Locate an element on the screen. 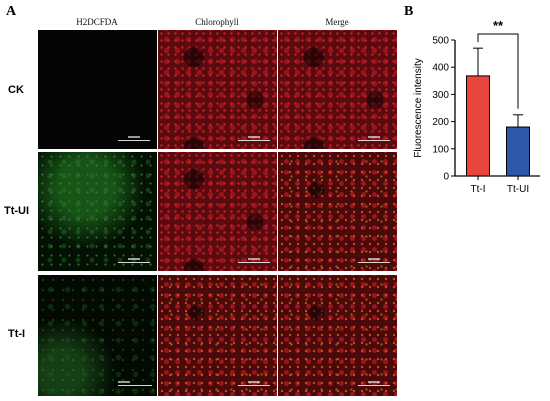 The width and height of the screenshot is (550, 401). y-tick-label: 200 is located at coordinates (440, 122).